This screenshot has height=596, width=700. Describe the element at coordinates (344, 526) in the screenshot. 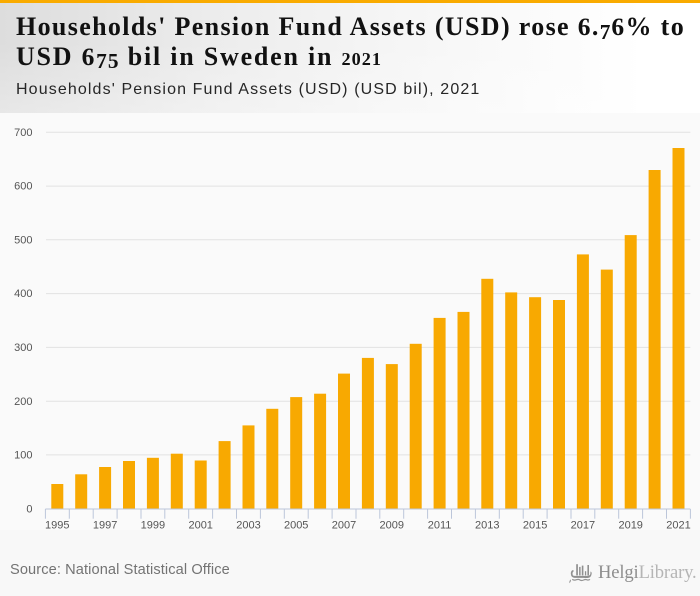

I see `svg-text: 2007` at that location.